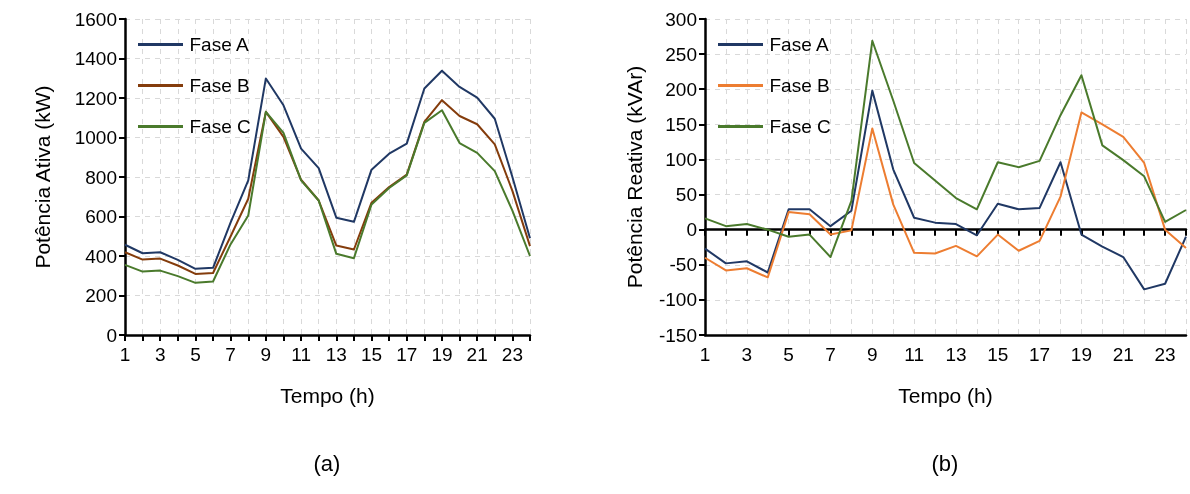 Image resolution: width=1190 pixels, height=494 pixels. I want to click on y-tick-label: 250, so click(681, 54).